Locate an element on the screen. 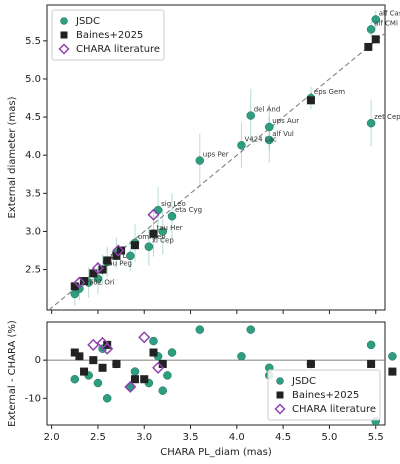 This screenshot has height=464, width=400. point-label: tau Peg is located at coordinates (119, 264).